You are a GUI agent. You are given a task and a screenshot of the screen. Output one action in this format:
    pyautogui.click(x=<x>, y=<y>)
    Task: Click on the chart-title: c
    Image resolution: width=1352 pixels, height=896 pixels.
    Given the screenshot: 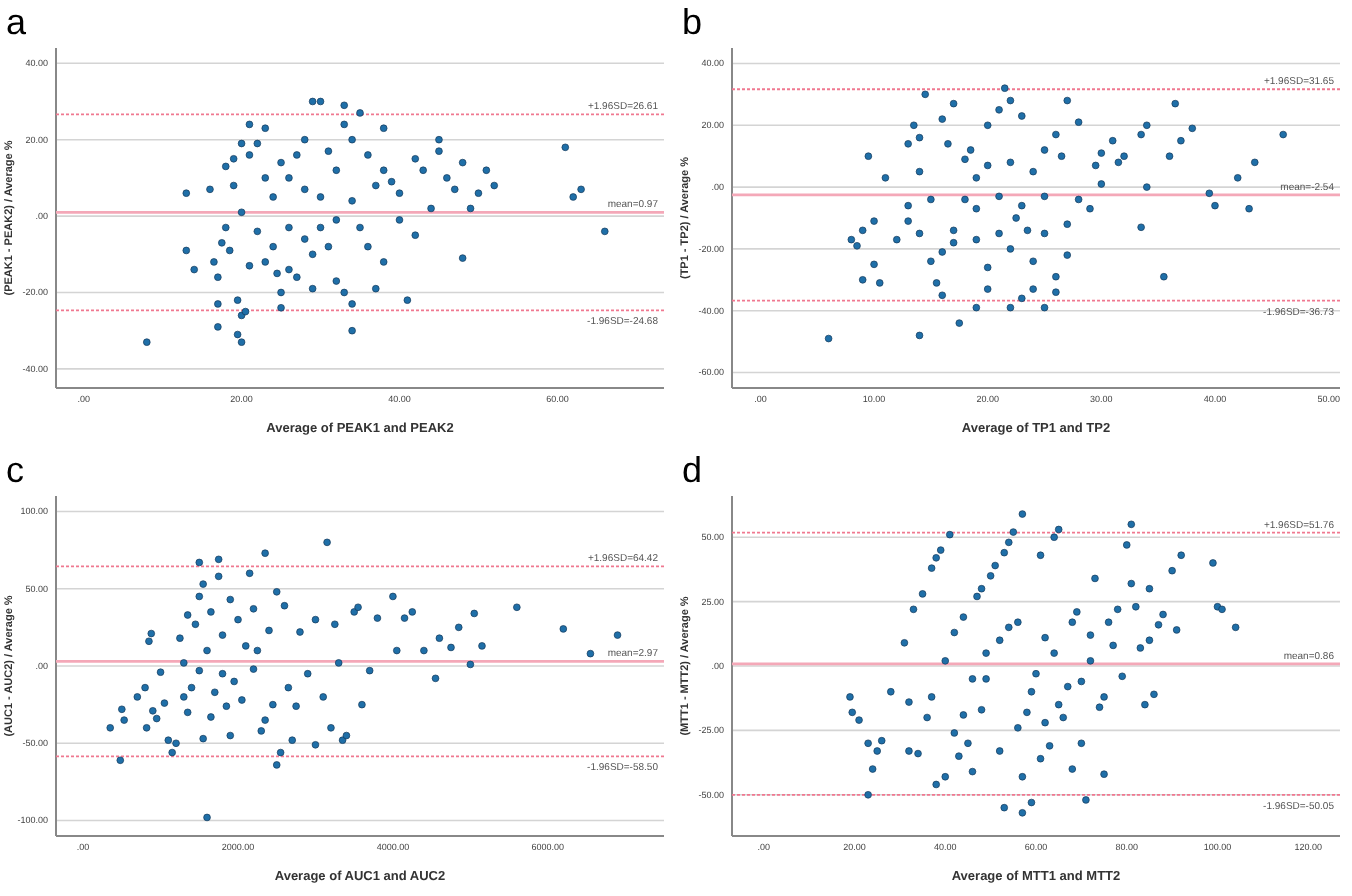 What is the action you would take?
    pyautogui.click(x=15, y=470)
    